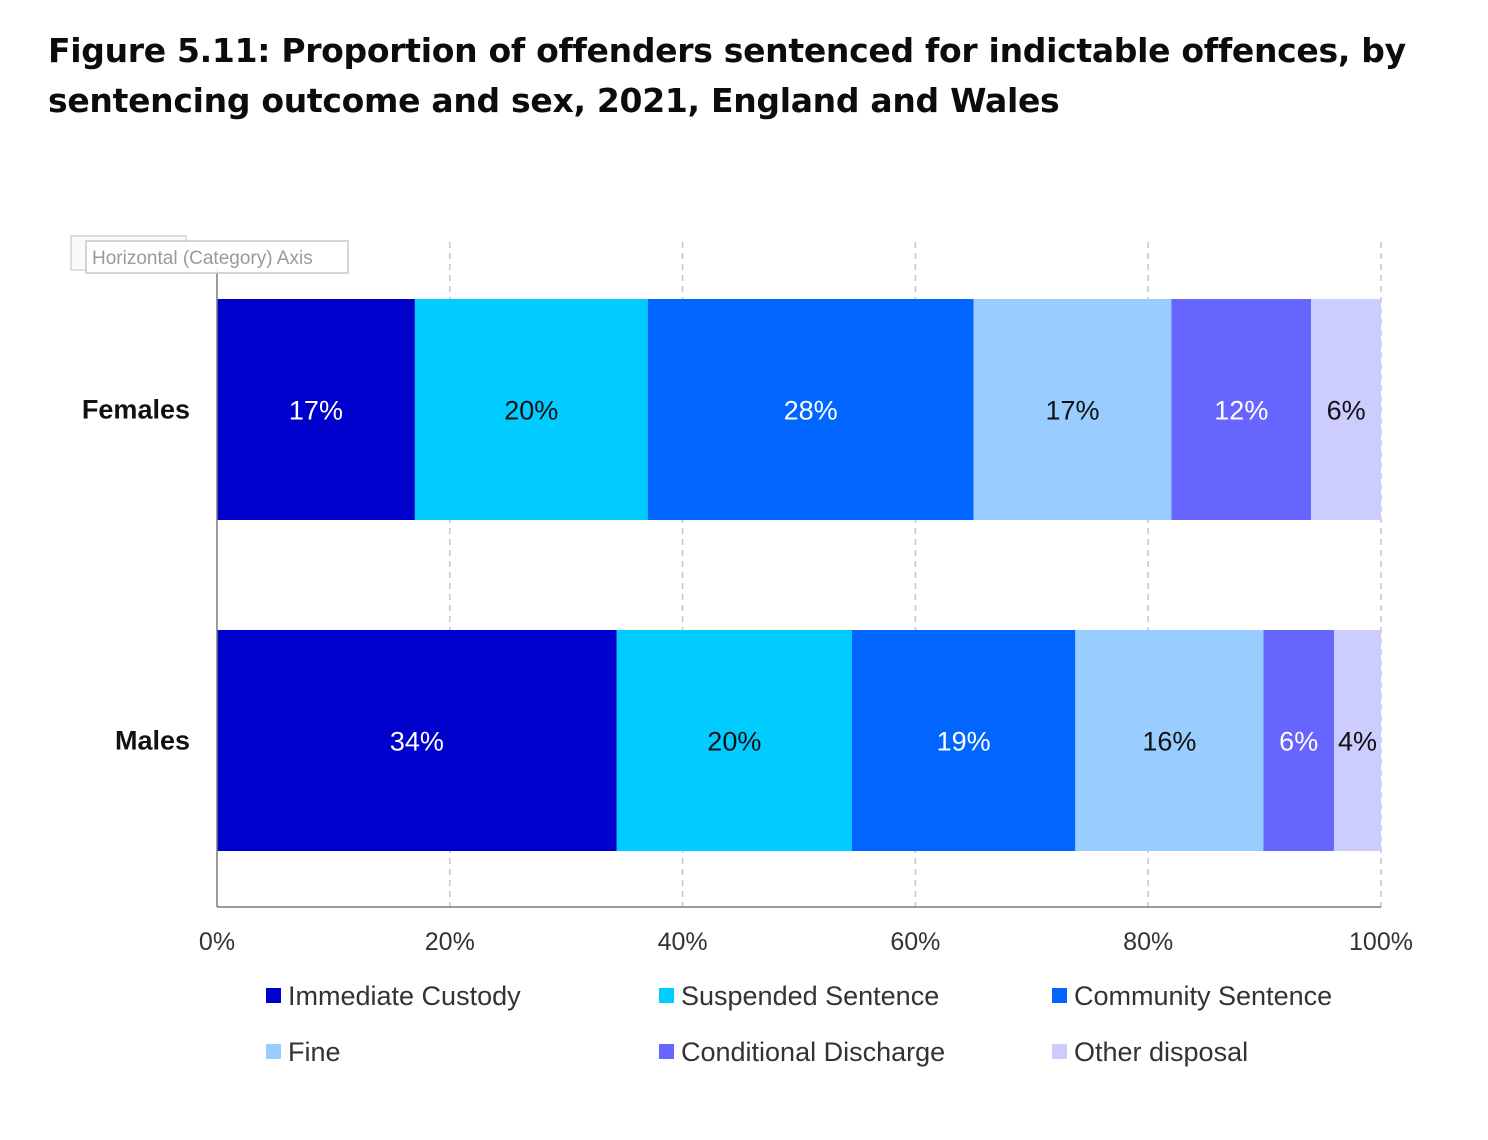  I want to click on x-tick-label: 0%, so click(217, 942).